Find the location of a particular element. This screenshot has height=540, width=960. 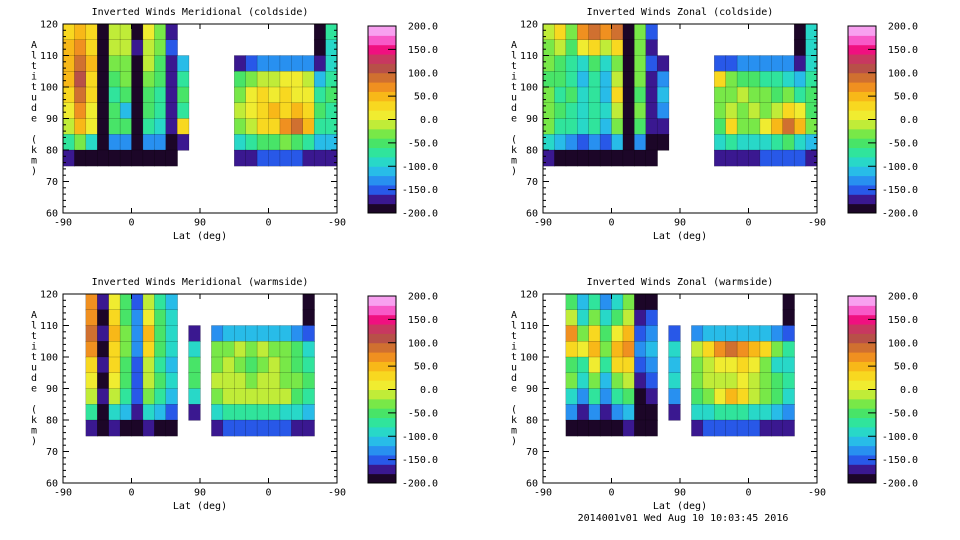

svg-text: 70 is located at coordinates (52, 182).